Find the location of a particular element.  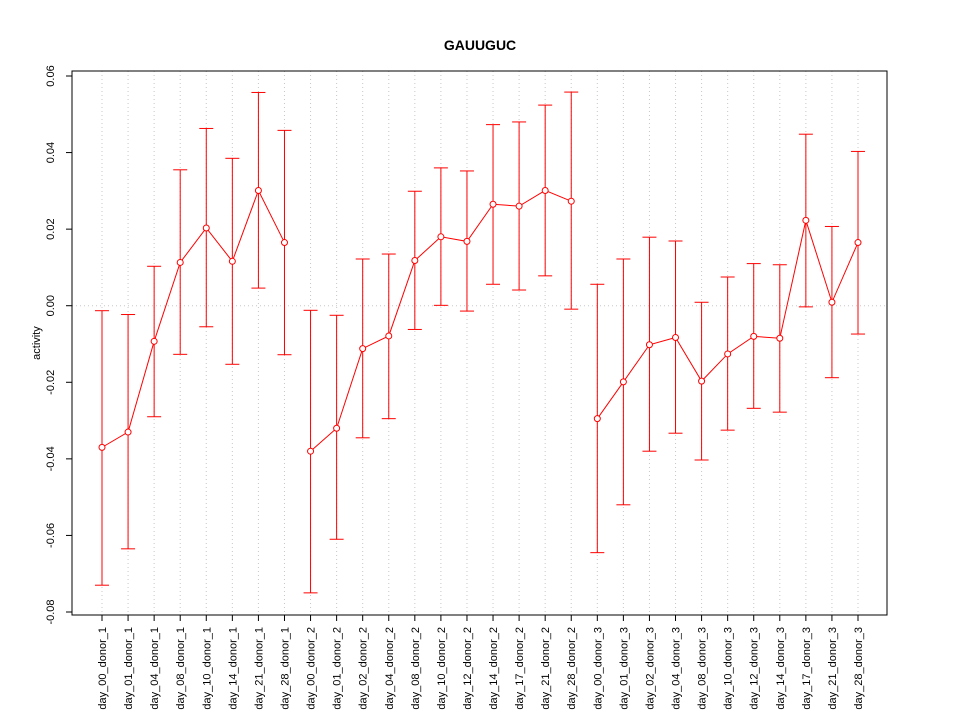

y-tick-label: 0.04 is located at coordinates (51, 152).